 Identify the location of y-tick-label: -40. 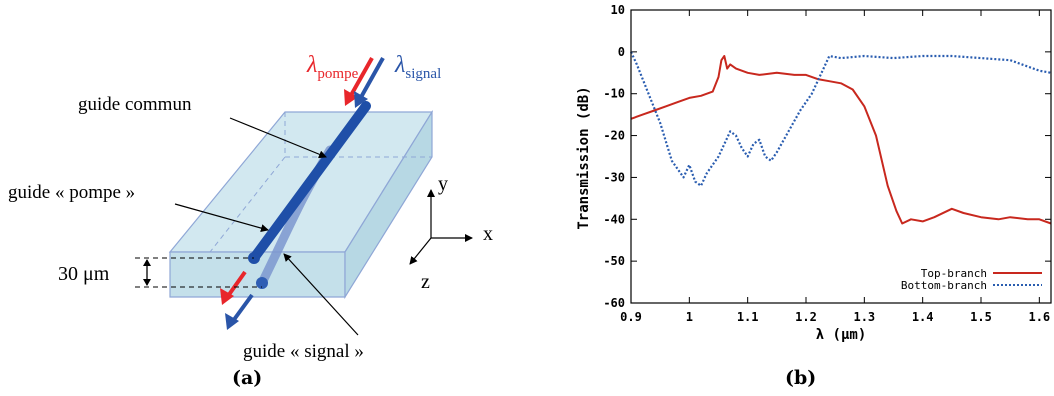
(614, 219).